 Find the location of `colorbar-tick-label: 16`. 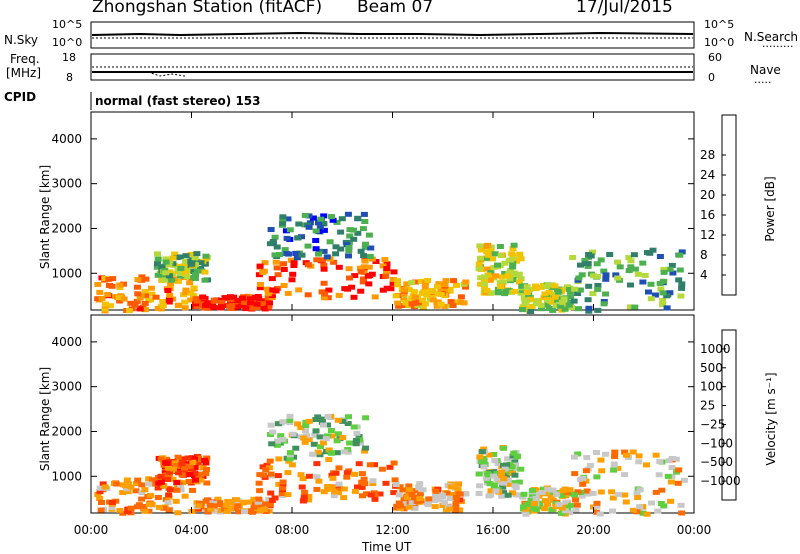

colorbar-tick-label: 16 is located at coordinates (707, 215).